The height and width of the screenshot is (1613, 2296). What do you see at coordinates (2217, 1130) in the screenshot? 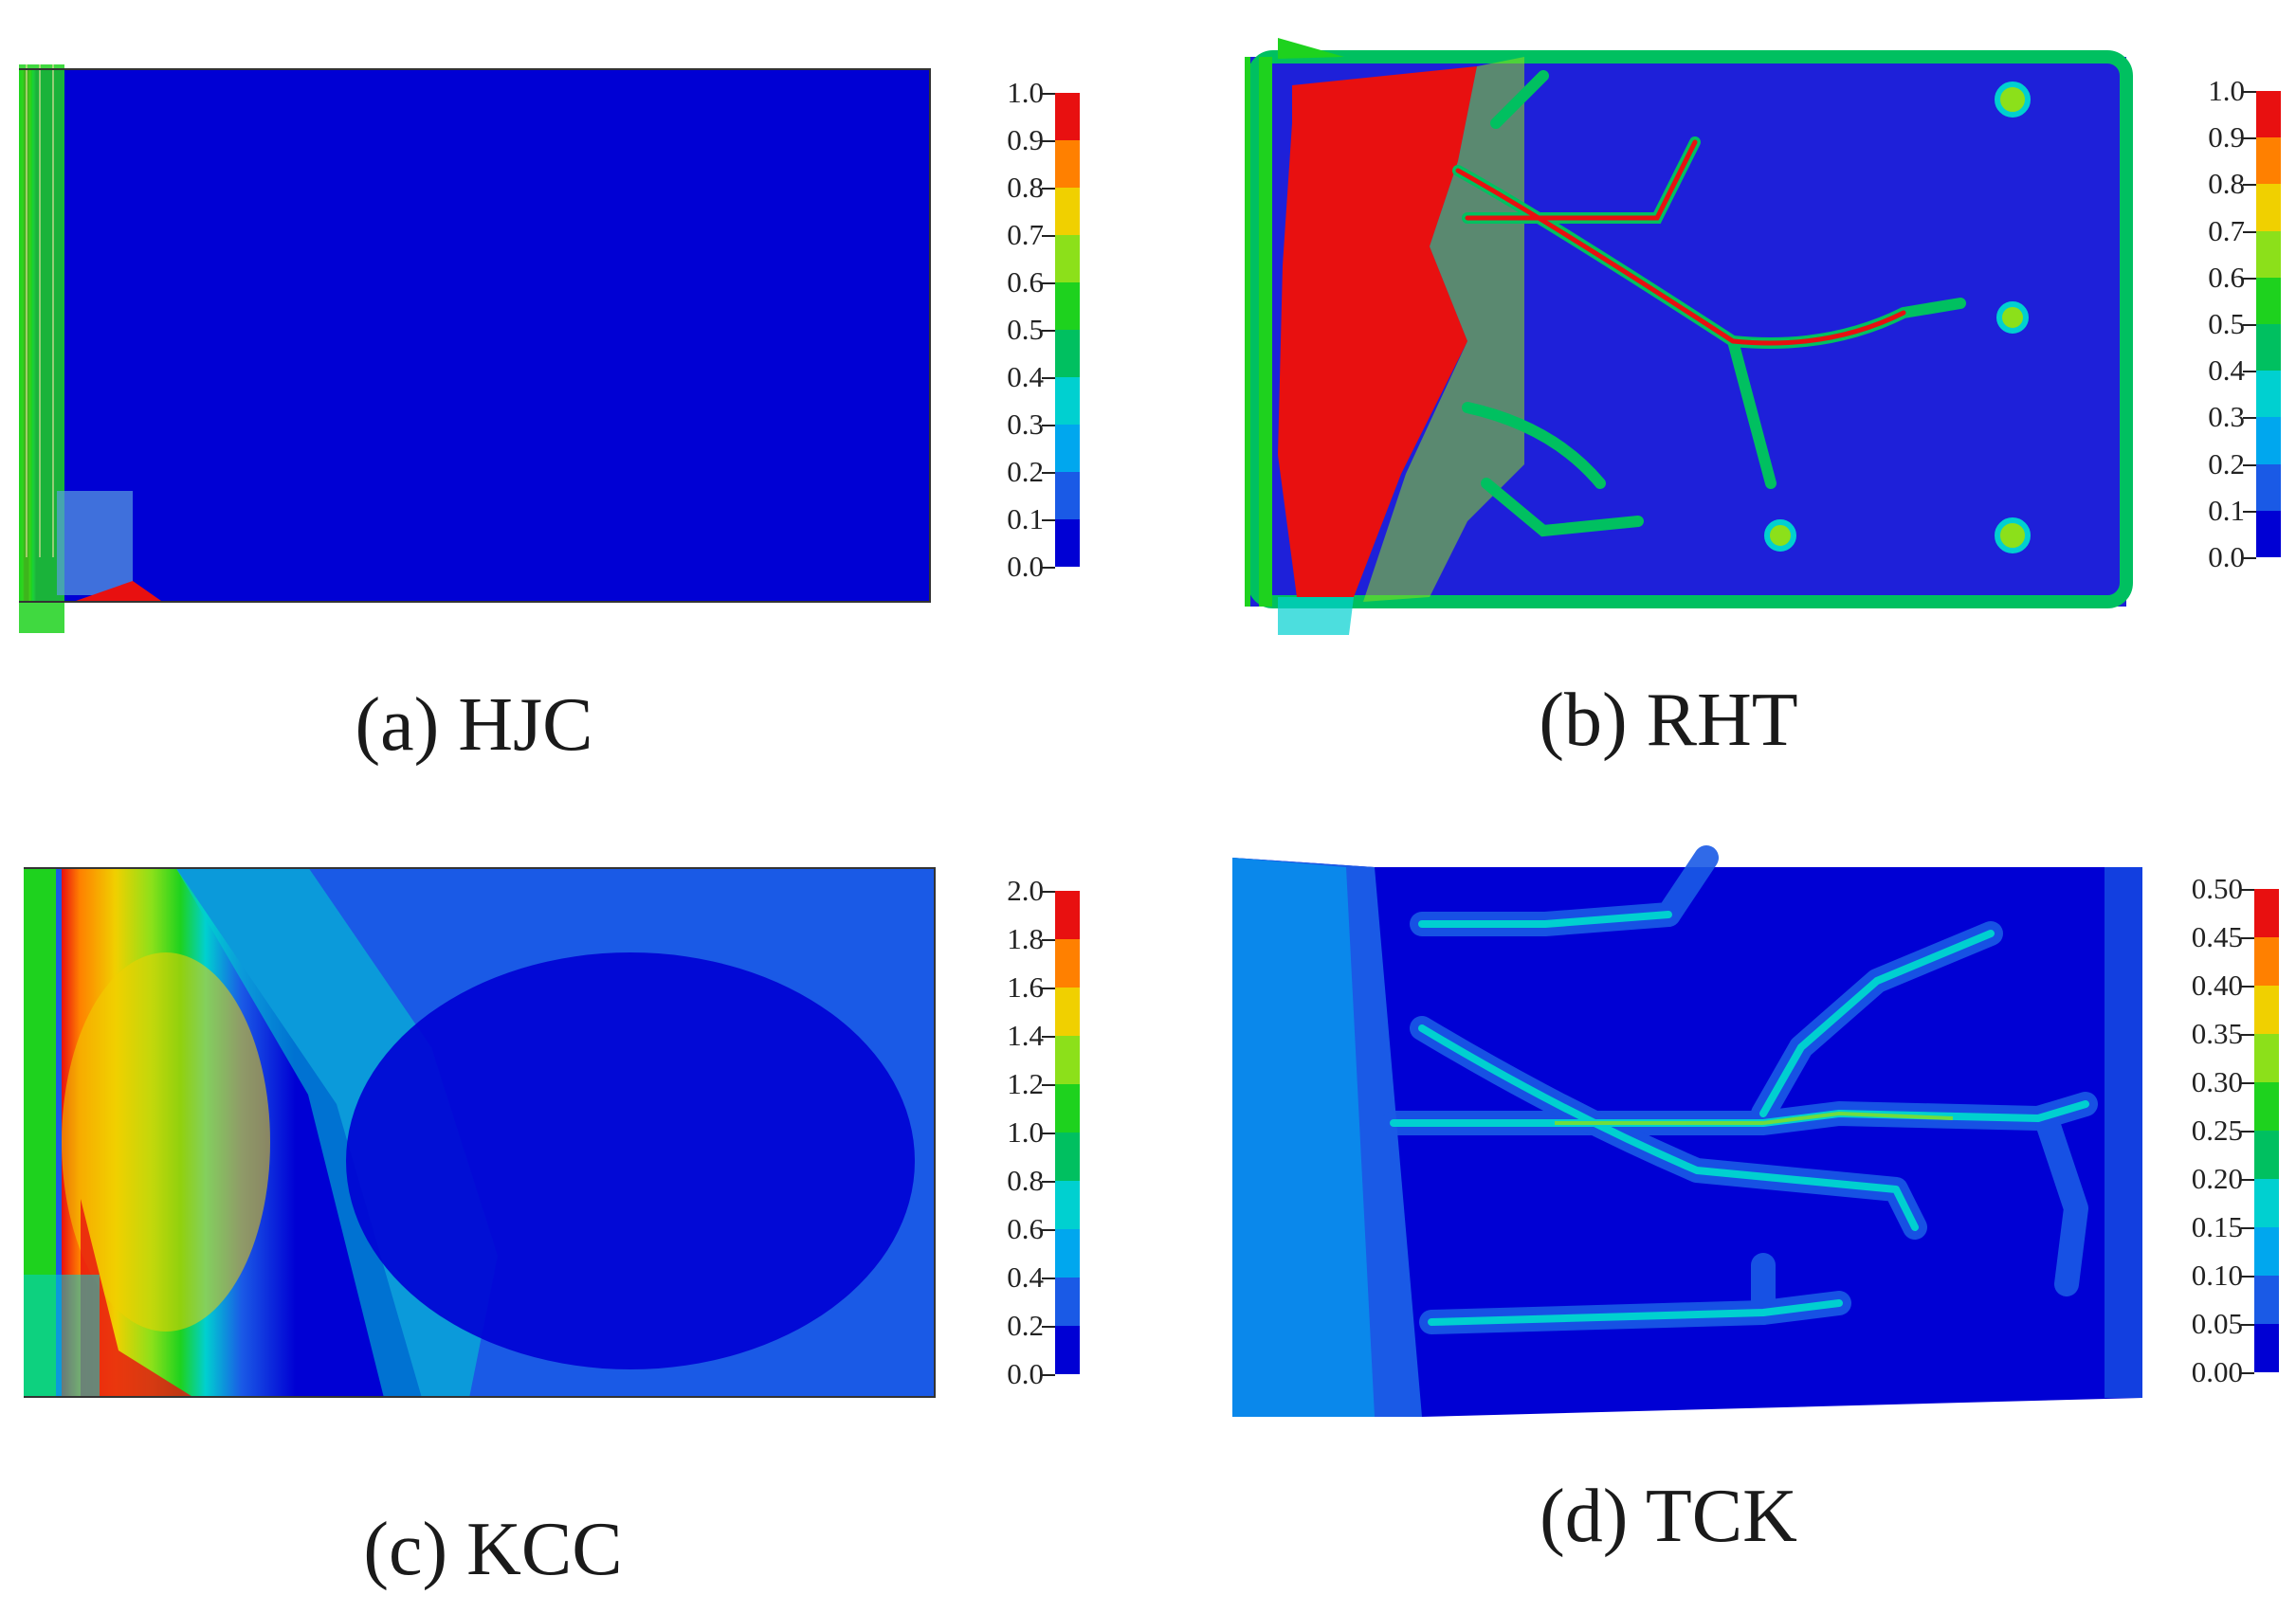
I see `colorbar-tick-label: 0.25` at bounding box center [2217, 1130].